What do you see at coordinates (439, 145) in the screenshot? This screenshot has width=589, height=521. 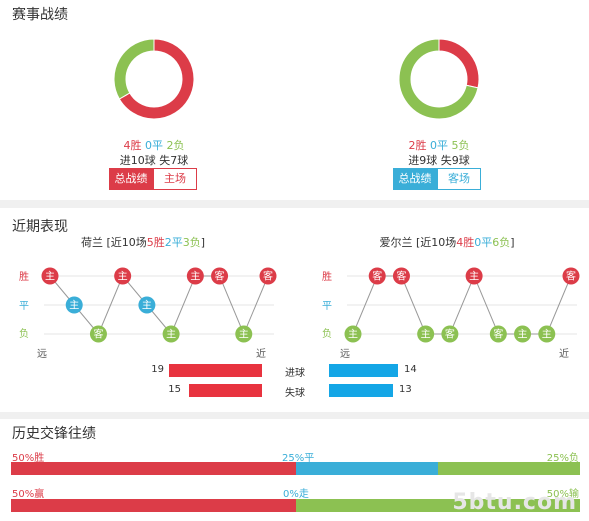 I see `away-wdl: 2胜 0平 5负` at bounding box center [439, 145].